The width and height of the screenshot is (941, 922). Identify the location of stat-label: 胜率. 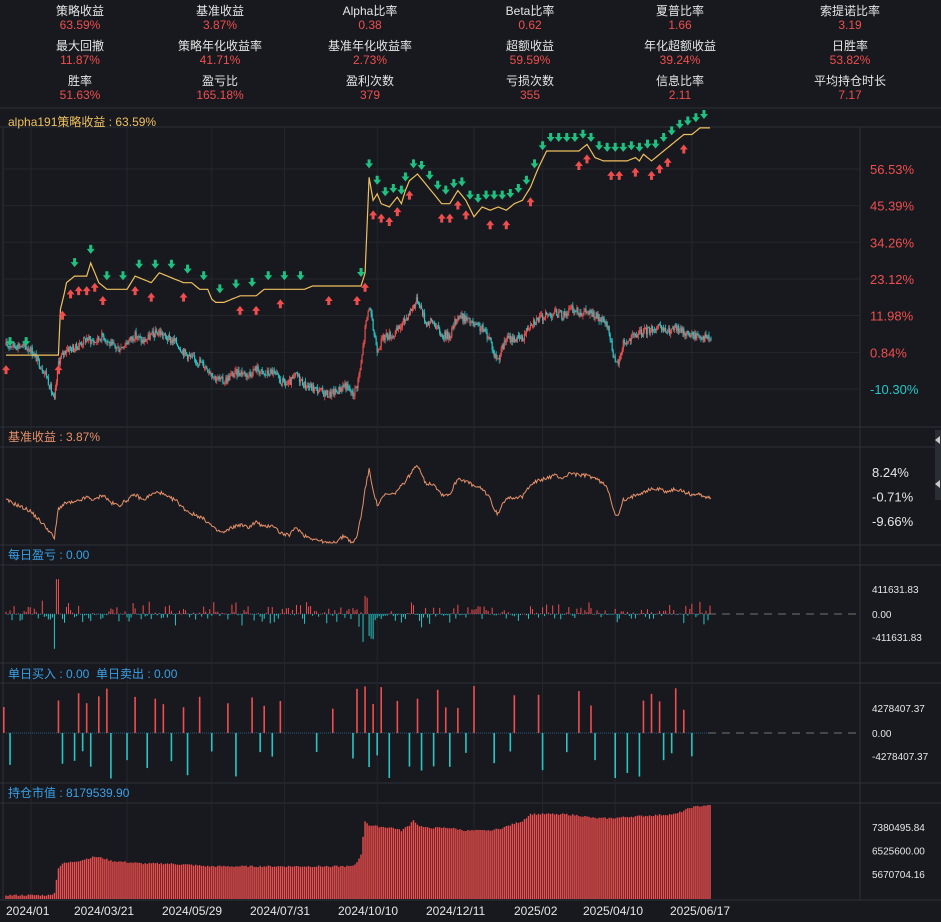
(79, 81).